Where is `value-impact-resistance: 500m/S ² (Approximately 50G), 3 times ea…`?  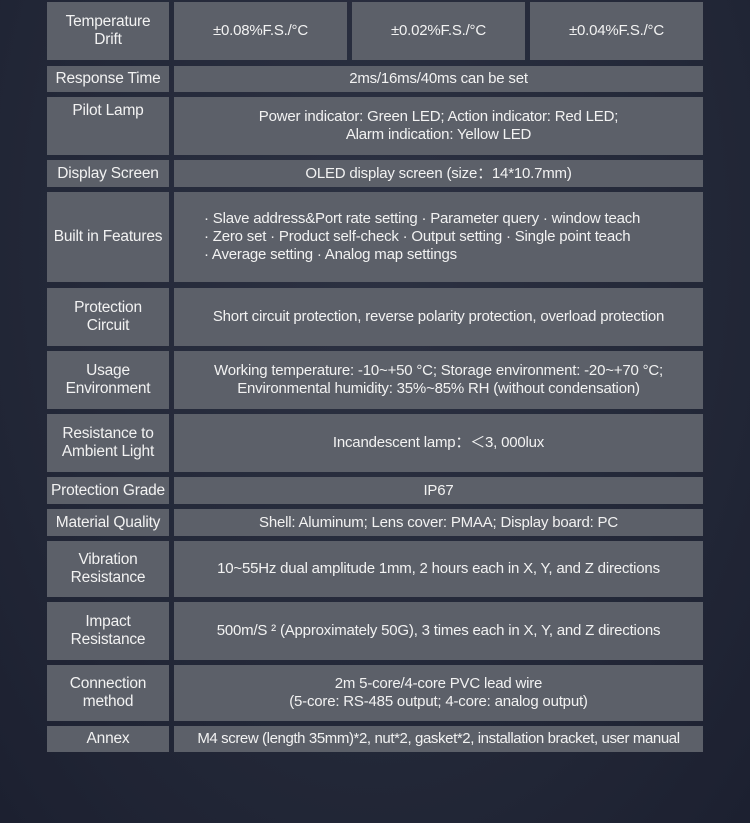 value-impact-resistance: 500m/S ² (Approximately 50G), 3 times ea… is located at coordinates (438, 631).